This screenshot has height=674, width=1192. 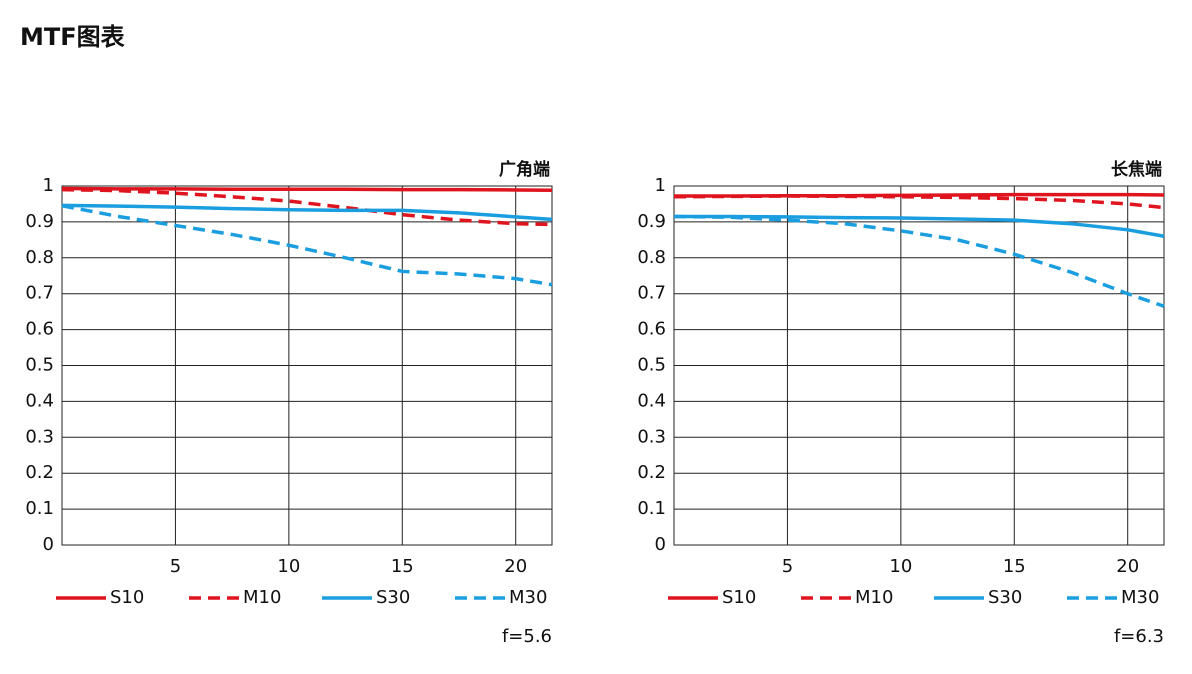 What do you see at coordinates (73, 37) in the screenshot?
I see `page-title: MTF图表` at bounding box center [73, 37].